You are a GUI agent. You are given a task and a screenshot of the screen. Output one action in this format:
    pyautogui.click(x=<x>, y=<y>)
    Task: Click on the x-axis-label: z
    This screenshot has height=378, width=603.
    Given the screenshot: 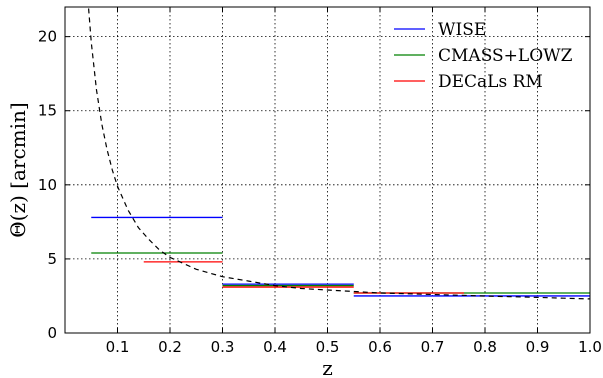 What is the action you would take?
    pyautogui.click(x=327, y=367)
    